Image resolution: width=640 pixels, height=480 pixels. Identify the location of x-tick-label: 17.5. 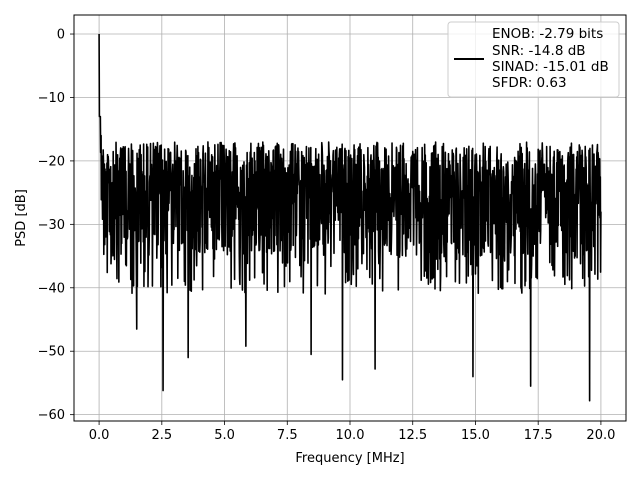
(538, 435).